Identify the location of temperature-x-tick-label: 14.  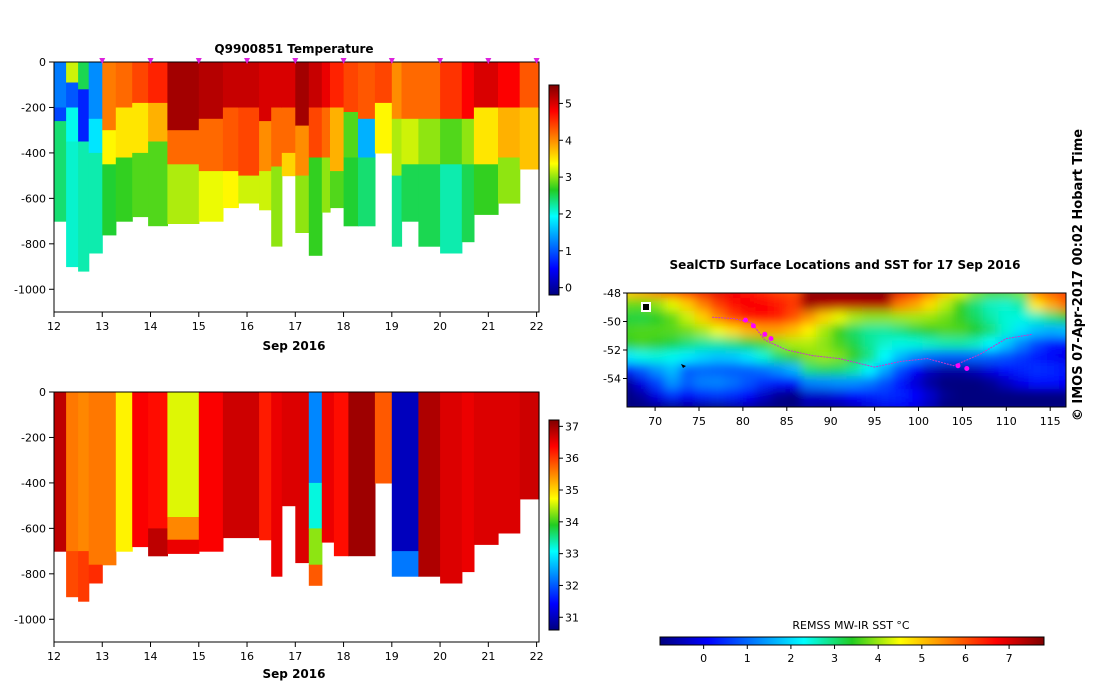
(151, 326).